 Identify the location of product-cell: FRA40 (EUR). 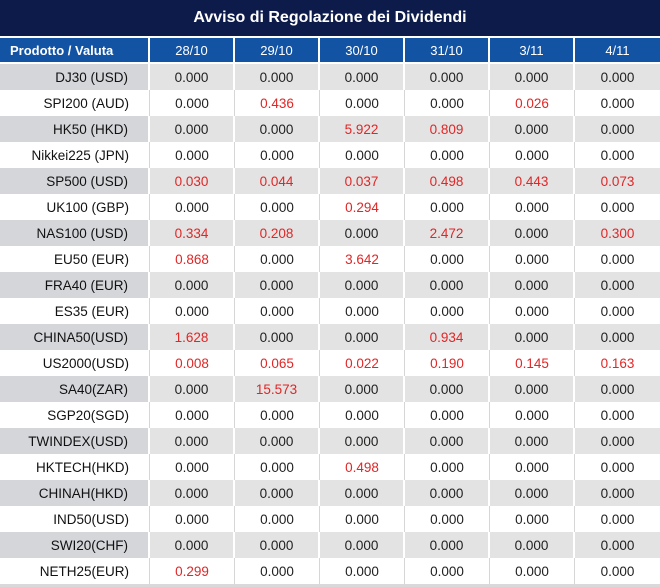
(75, 285).